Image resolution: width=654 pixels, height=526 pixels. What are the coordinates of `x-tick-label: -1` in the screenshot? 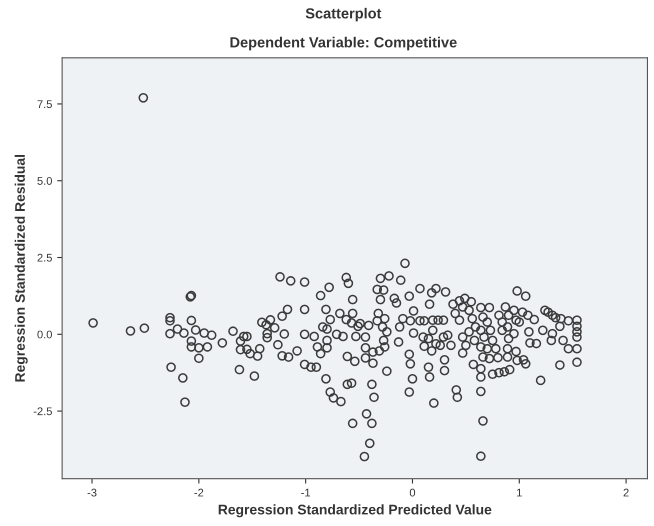 It's located at (305, 492).